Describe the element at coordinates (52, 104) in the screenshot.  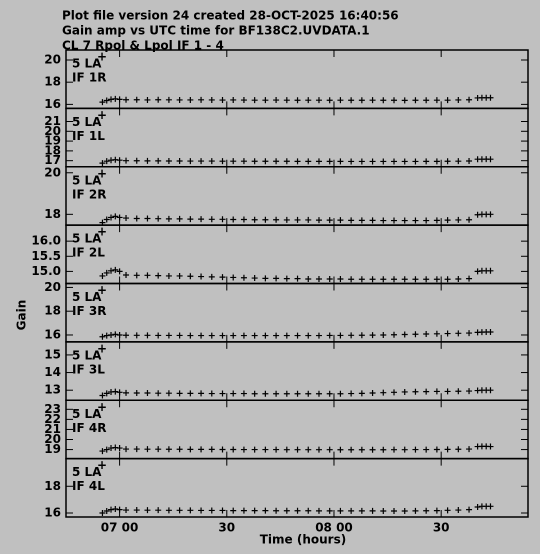
I see `y-tick-label: 16` at that location.